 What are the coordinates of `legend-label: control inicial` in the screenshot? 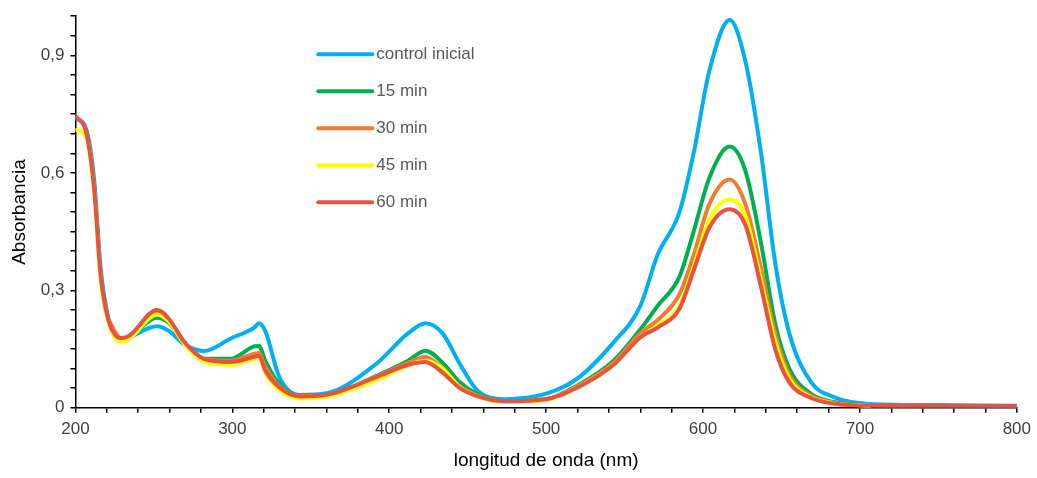 It's located at (425, 53).